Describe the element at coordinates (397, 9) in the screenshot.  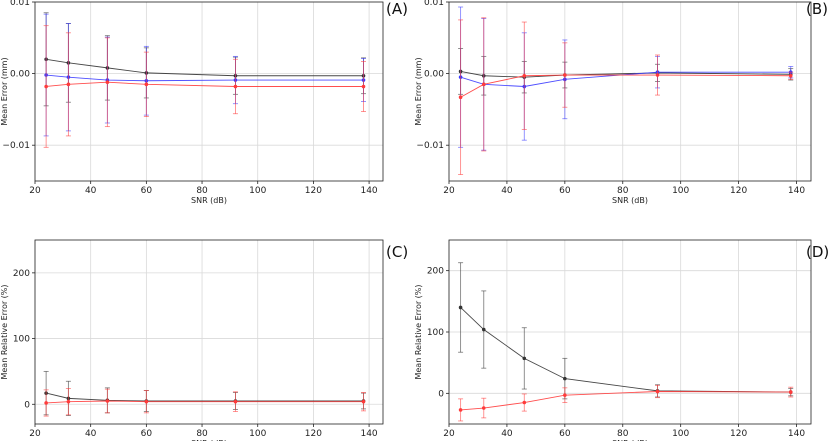
I see `panel-label: (A)` at that location.